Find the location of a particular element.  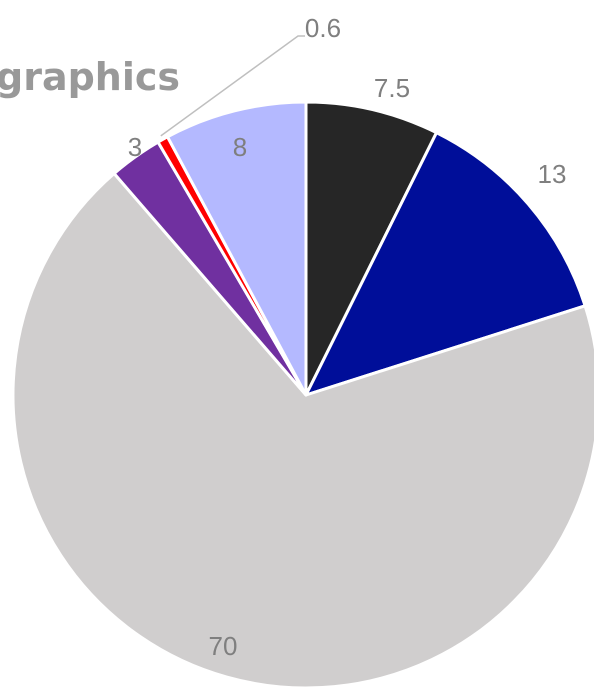

data-label-4: 0.6 is located at coordinates (323, 28).